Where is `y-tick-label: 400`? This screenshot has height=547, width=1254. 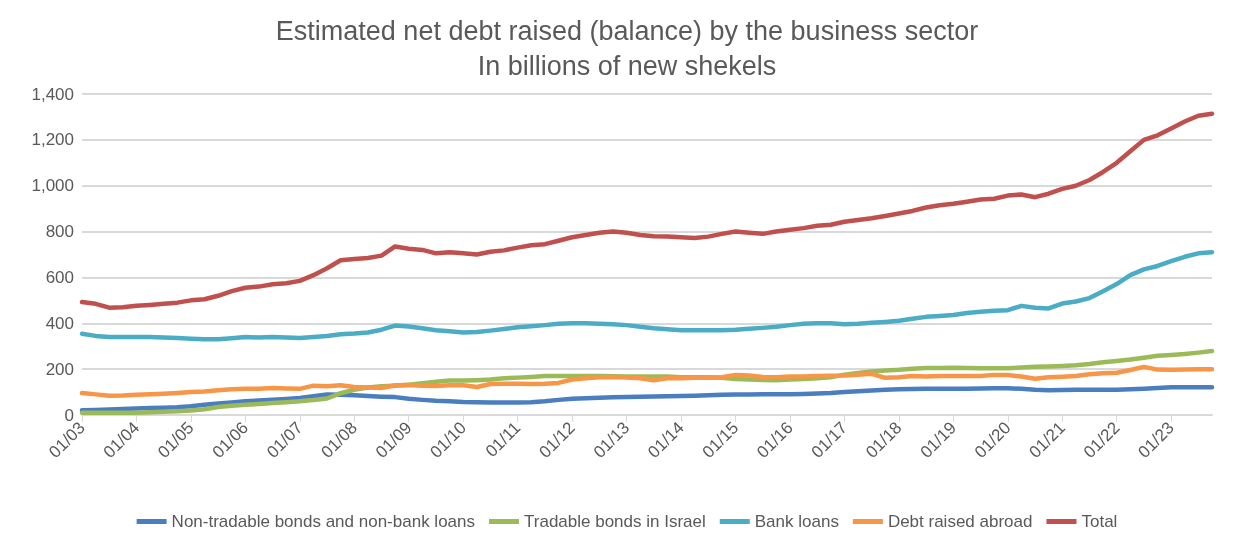
y-tick-label: 400 is located at coordinates (59, 323).